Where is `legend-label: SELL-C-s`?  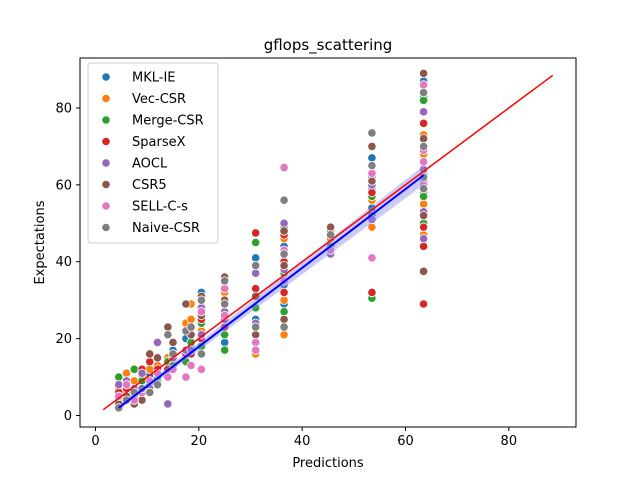
legend-label: SELL-C-s is located at coordinates (160, 207).